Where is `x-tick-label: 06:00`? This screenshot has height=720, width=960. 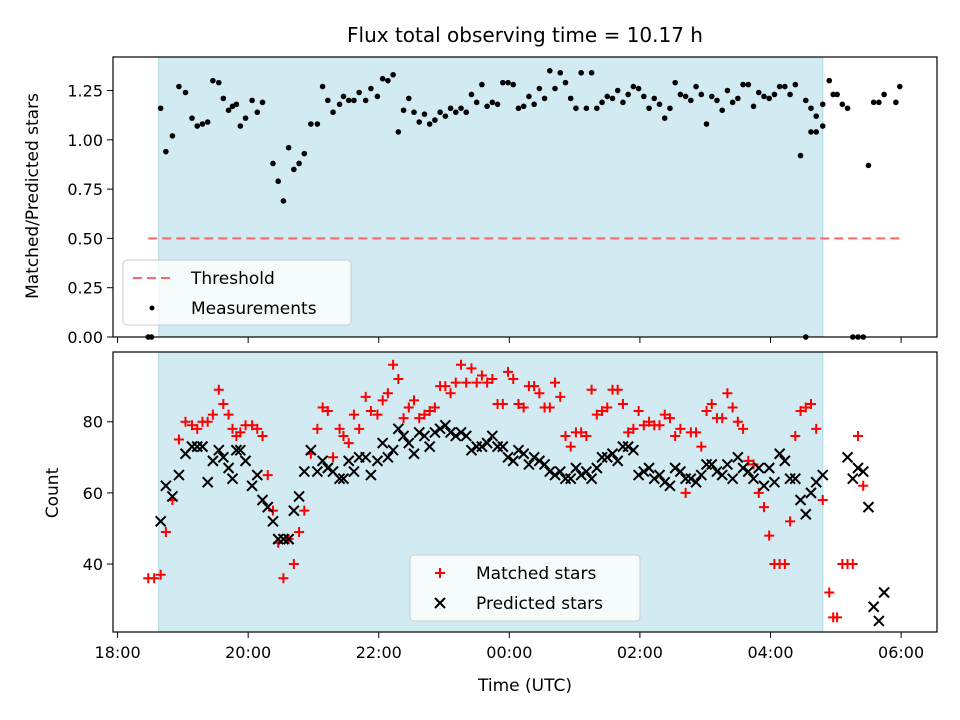
x-tick-label: 06:00 is located at coordinates (901, 652).